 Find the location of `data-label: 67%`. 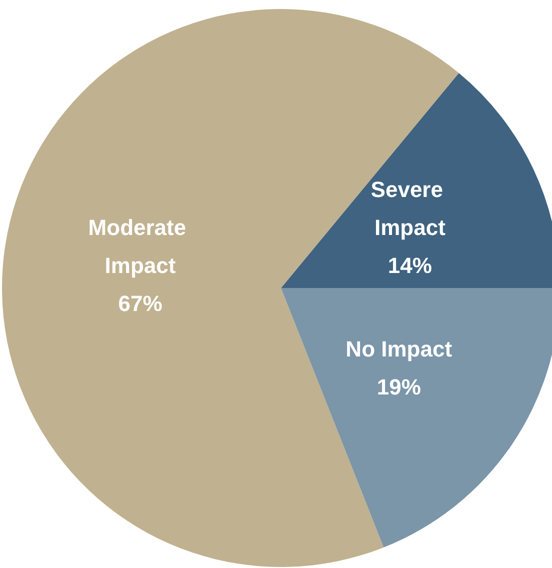

data-label: 67% is located at coordinates (140, 303).